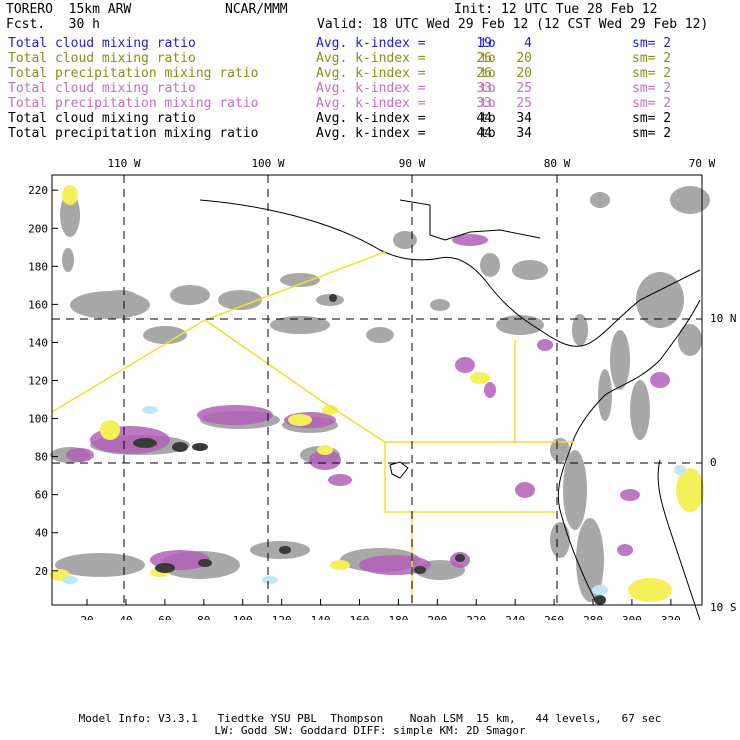  I want to click on legend-lo: 34, so click(524, 133).